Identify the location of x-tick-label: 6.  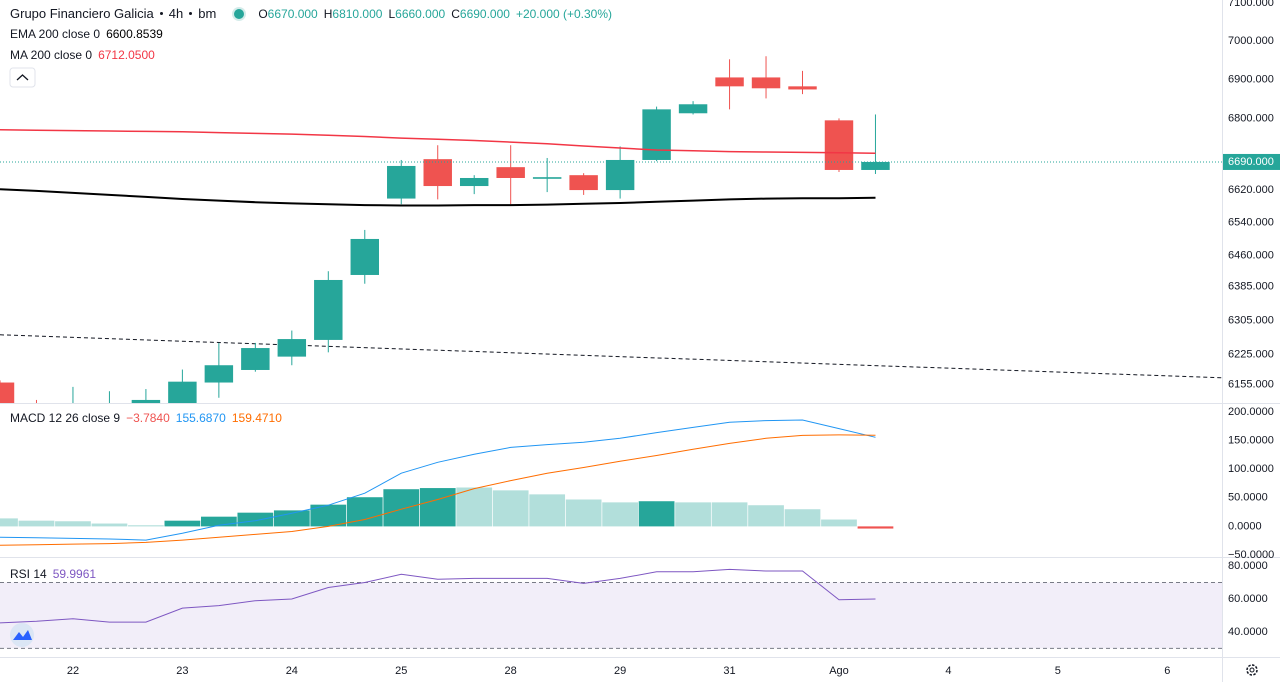
(1167, 671).